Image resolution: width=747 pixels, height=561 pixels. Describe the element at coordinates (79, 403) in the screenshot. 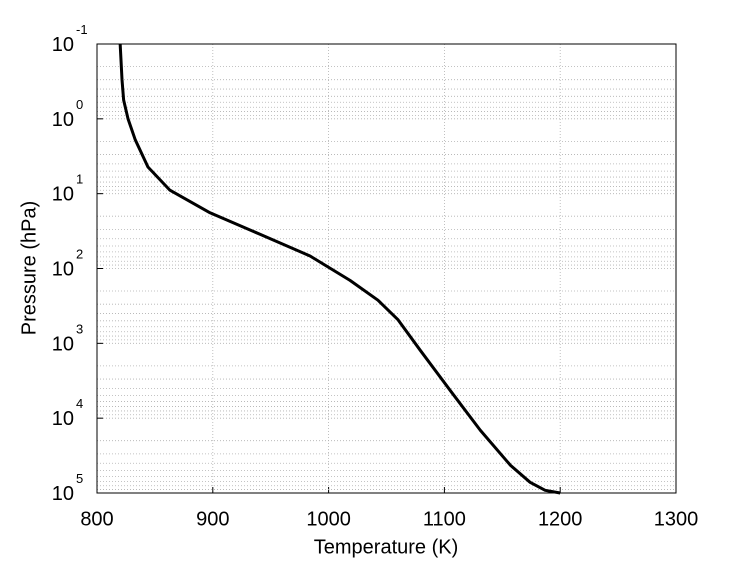

I see `y-tick-exponent: 4` at that location.